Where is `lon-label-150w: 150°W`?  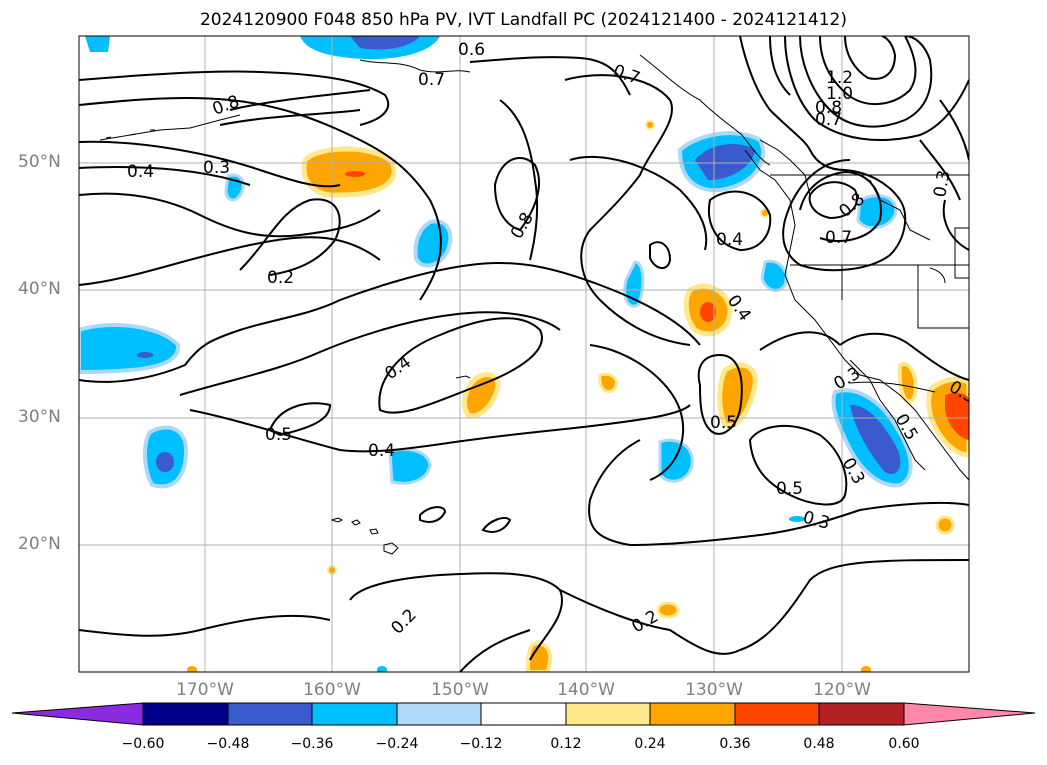 lon-label-150w: 150°W is located at coordinates (460, 690).